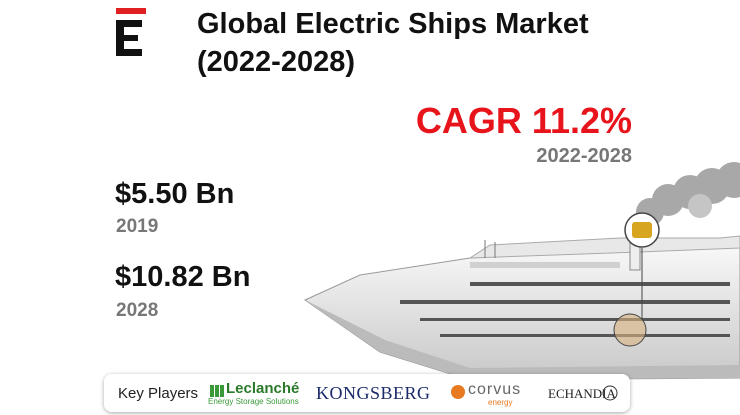 This screenshot has height=415, width=740. What do you see at coordinates (158, 393) in the screenshot?
I see `key-players-label: Key Players` at bounding box center [158, 393].